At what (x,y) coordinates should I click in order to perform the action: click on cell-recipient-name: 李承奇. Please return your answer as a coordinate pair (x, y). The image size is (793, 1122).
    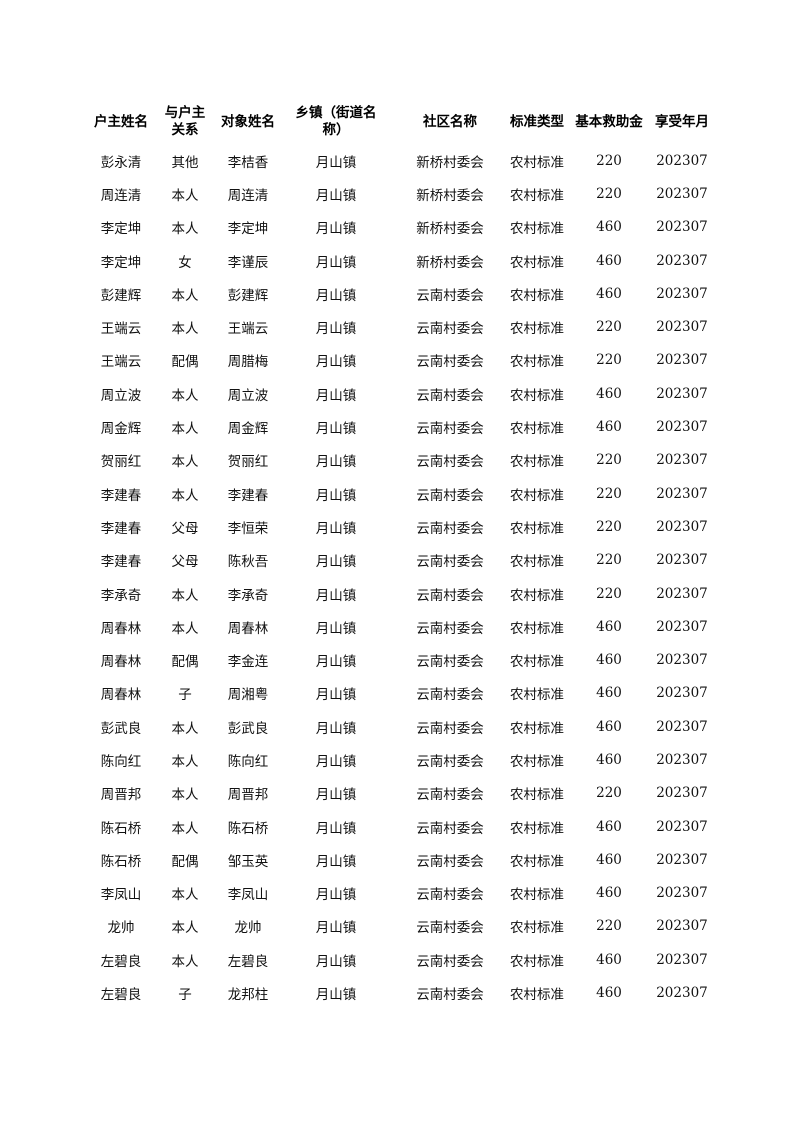
    Looking at the image, I should click on (248, 595).